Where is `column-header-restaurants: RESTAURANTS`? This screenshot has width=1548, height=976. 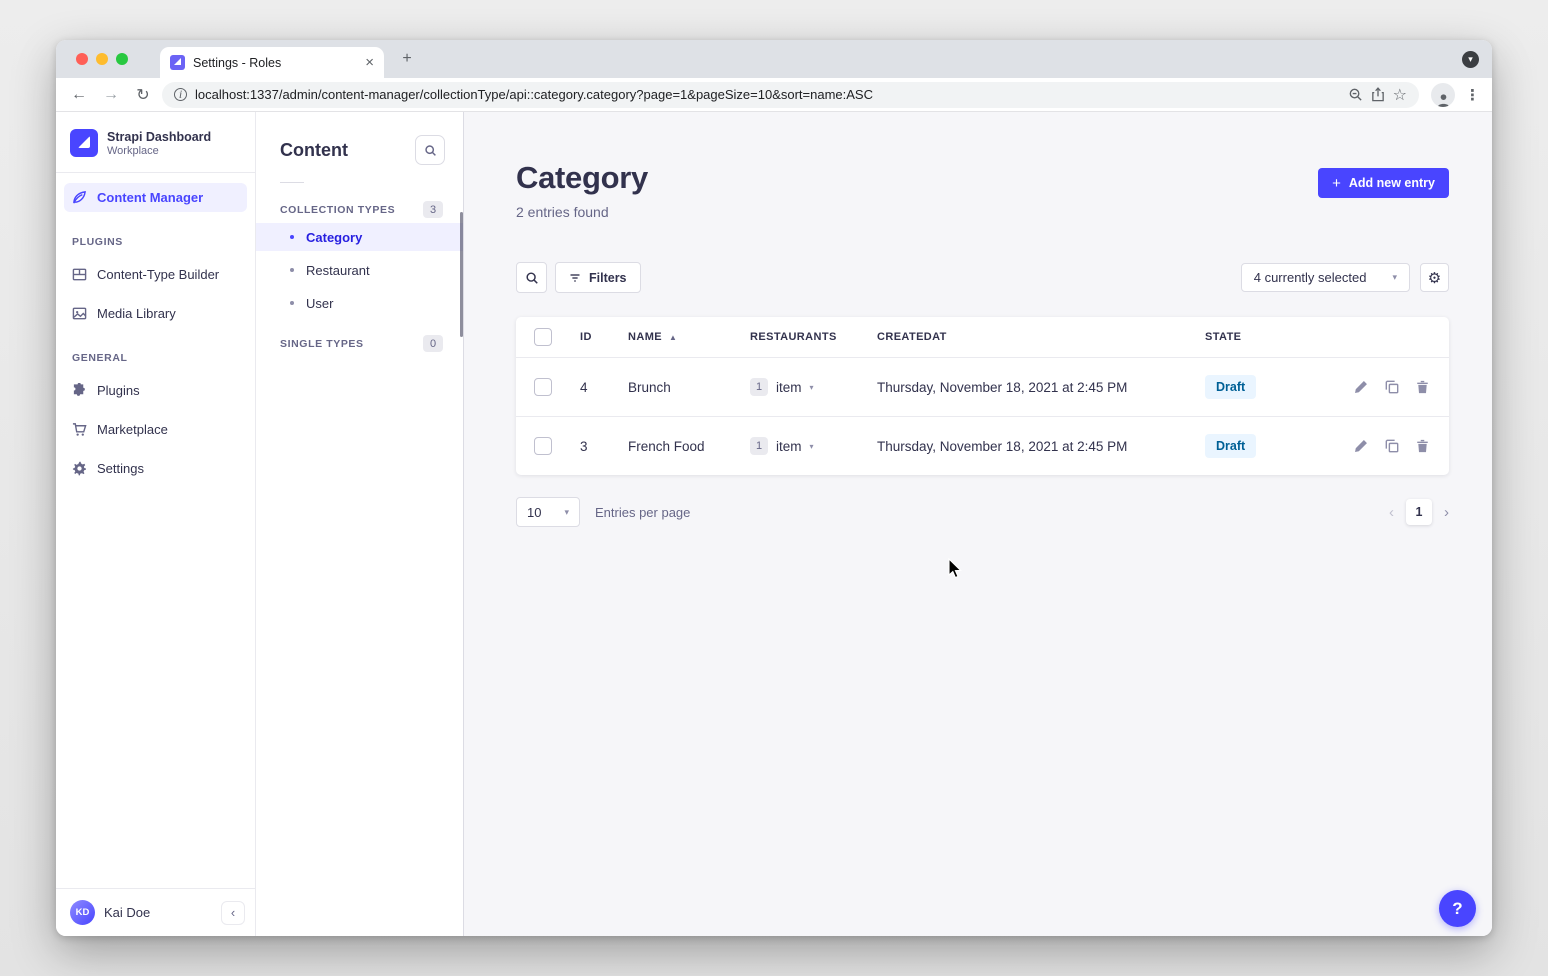 column-header-restaurants: RESTAURANTS is located at coordinates (793, 337).